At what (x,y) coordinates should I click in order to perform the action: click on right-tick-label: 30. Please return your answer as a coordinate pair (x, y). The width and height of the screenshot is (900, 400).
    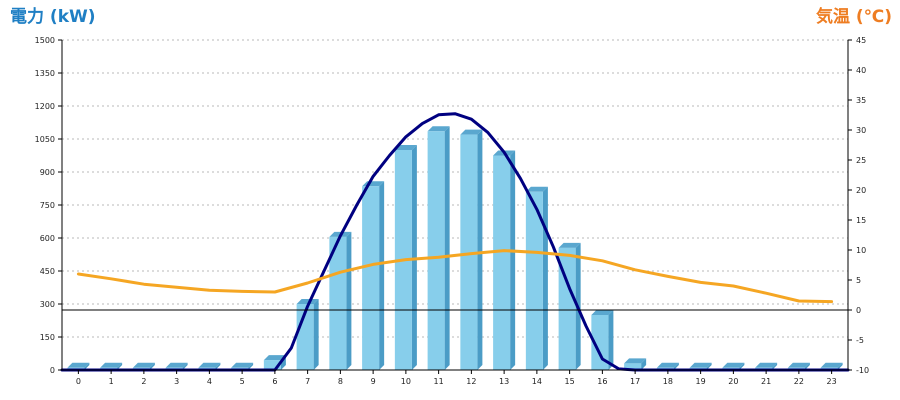
    Looking at the image, I should click on (861, 130).